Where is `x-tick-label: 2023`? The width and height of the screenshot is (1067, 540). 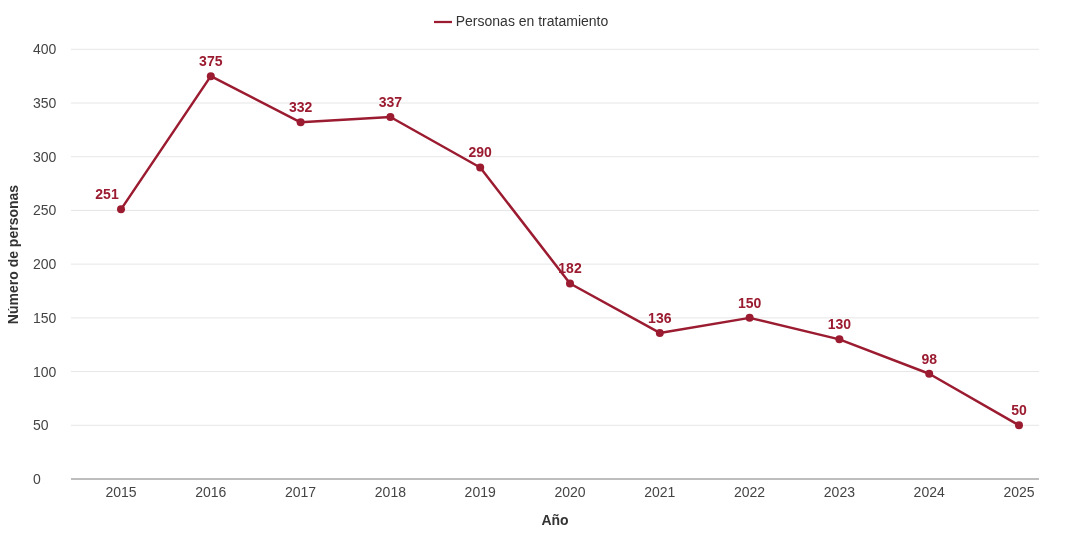
x-tick-label: 2023 is located at coordinates (839, 491).